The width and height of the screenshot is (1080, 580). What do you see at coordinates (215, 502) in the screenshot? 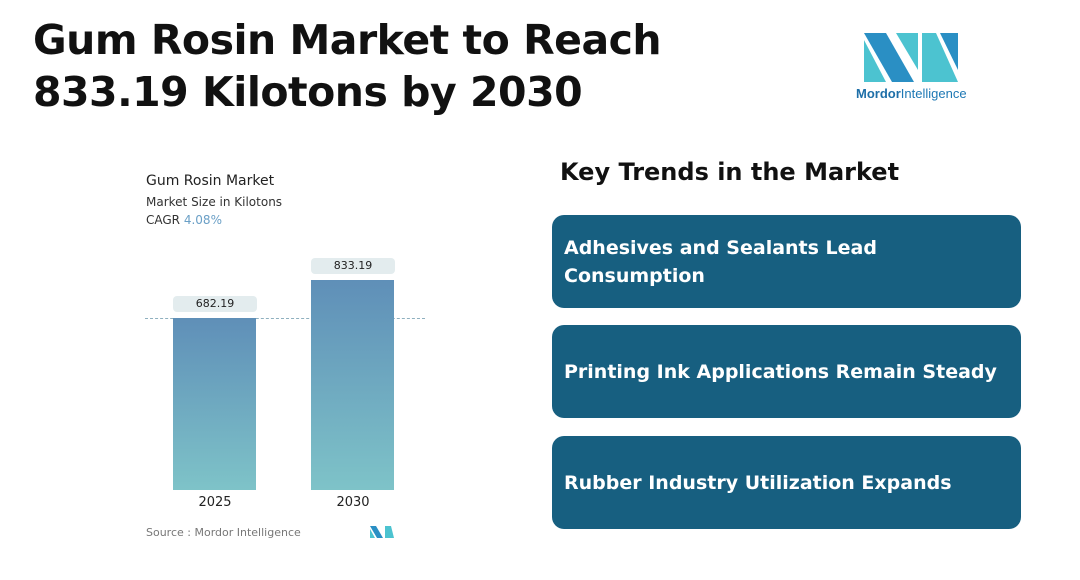
I see `x-tick-label: 2025` at bounding box center [215, 502].